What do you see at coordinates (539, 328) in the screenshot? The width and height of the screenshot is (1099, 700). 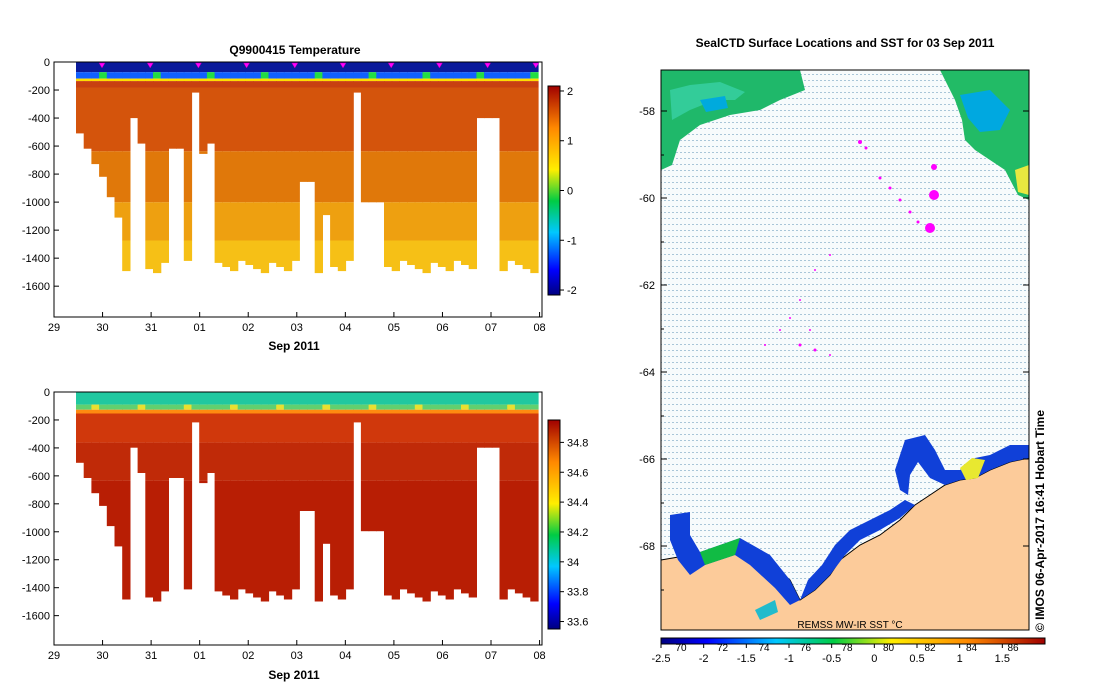 I see `x-tick-label: 08` at bounding box center [539, 328].